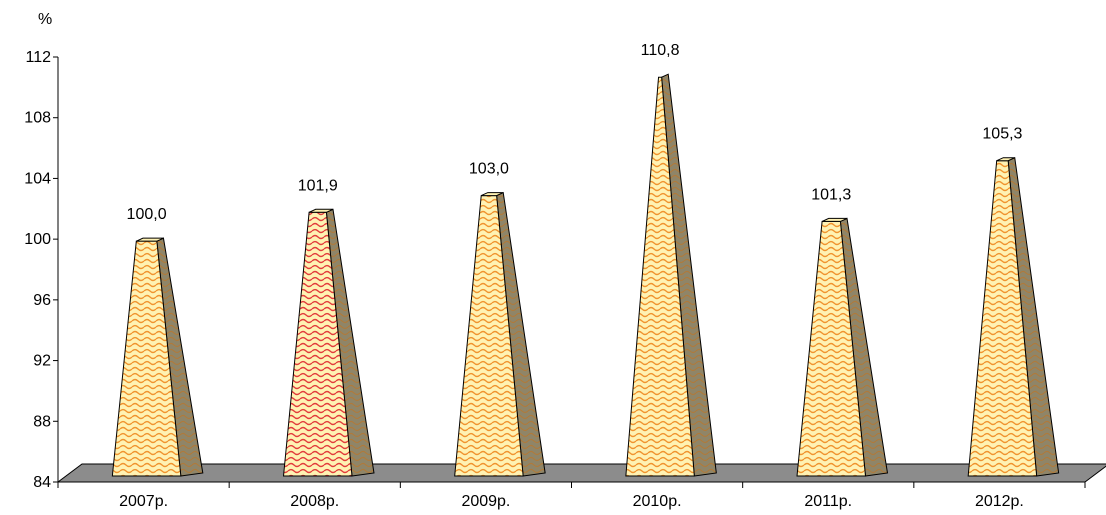 The width and height of the screenshot is (1106, 515). I want to click on y-tick-label: 100, so click(37, 239).